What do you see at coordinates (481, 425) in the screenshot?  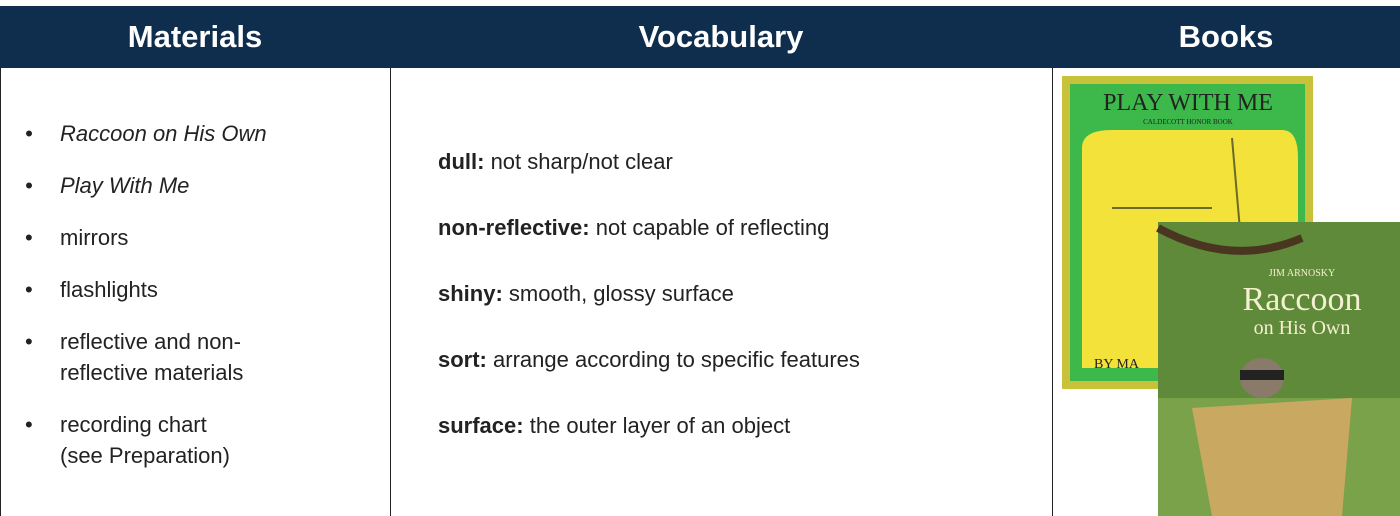 I see `vocab-term: surface:` at bounding box center [481, 425].